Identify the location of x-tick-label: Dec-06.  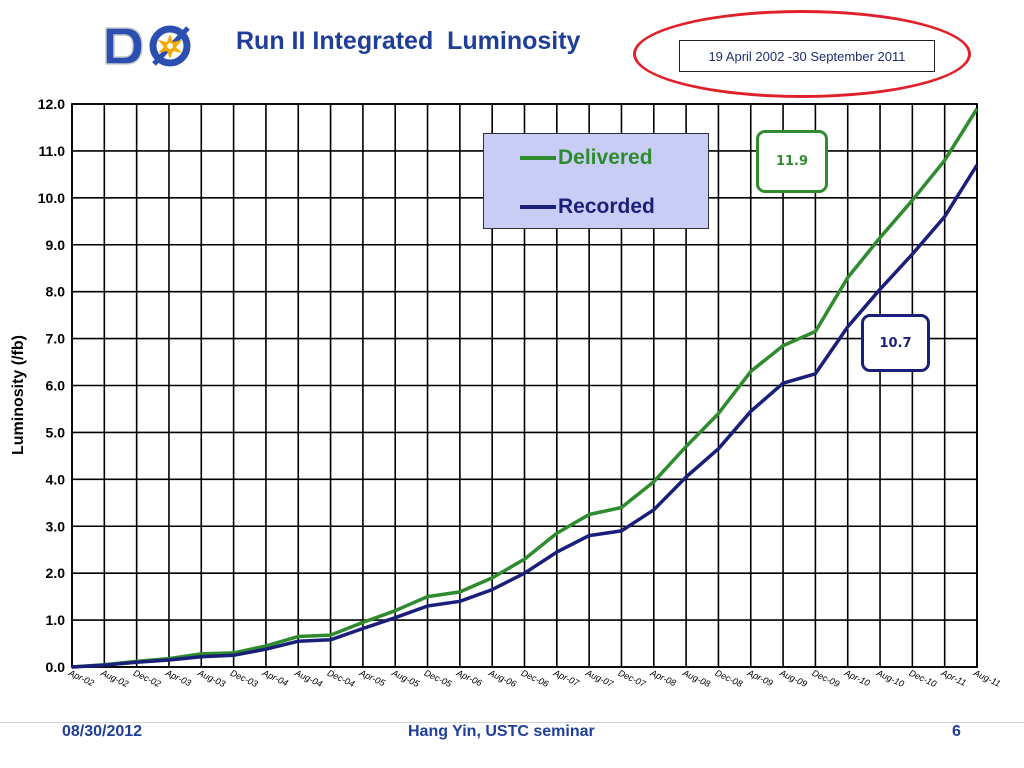
(535, 678).